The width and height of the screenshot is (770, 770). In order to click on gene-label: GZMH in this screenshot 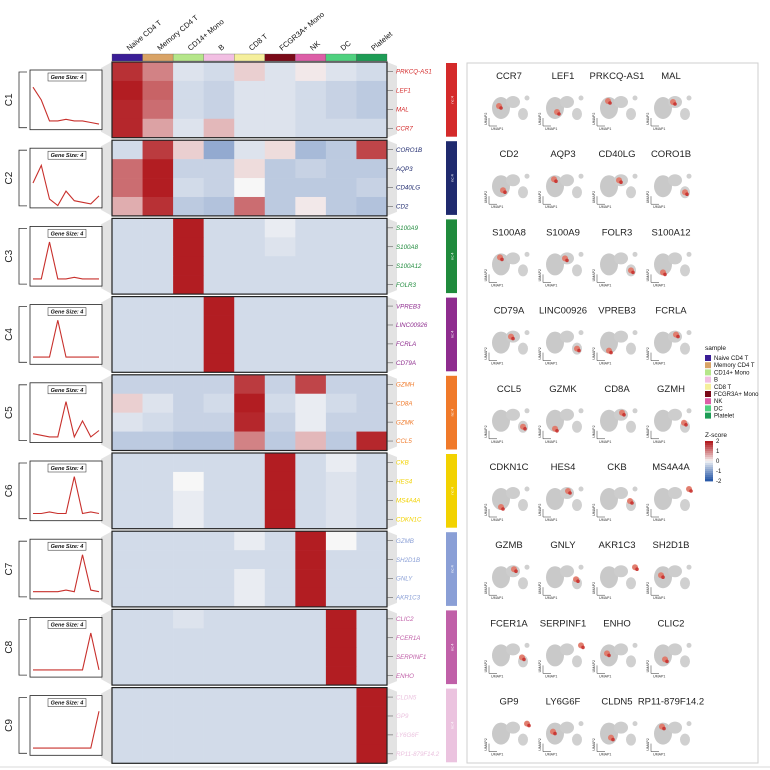, I will do `click(405, 384)`.